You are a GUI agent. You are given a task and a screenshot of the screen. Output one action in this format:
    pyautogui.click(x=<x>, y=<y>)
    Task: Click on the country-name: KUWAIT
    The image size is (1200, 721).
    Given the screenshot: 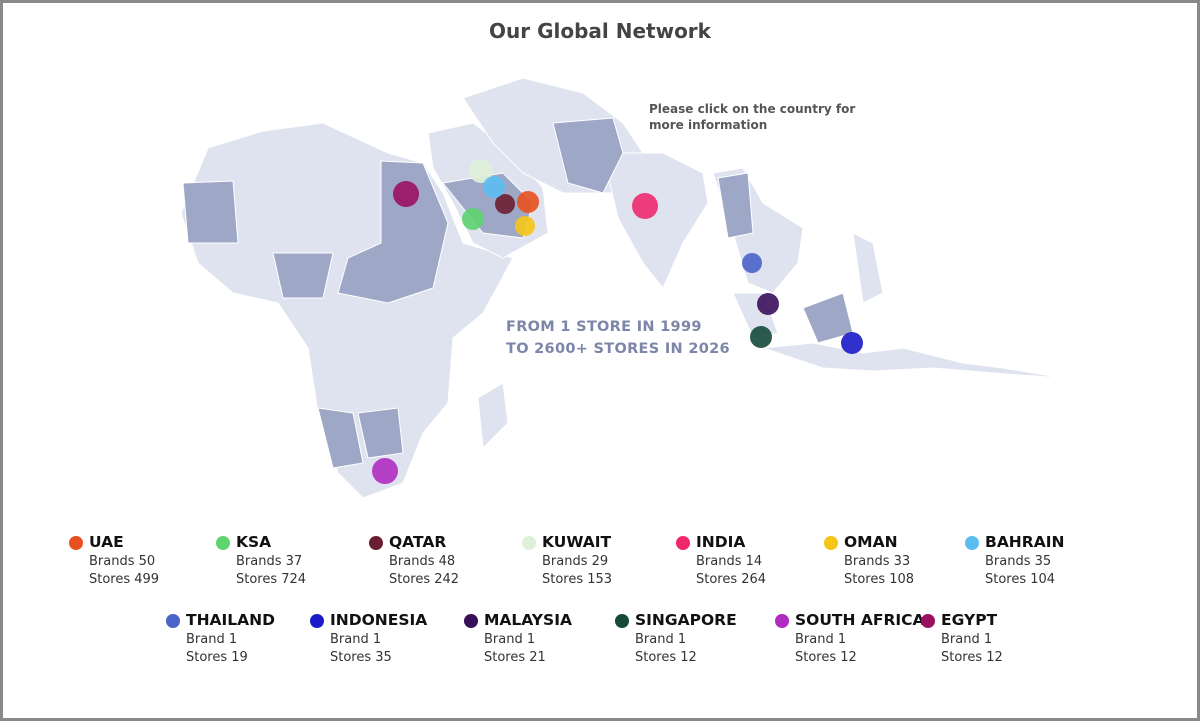 What is the action you would take?
    pyautogui.click(x=577, y=542)
    